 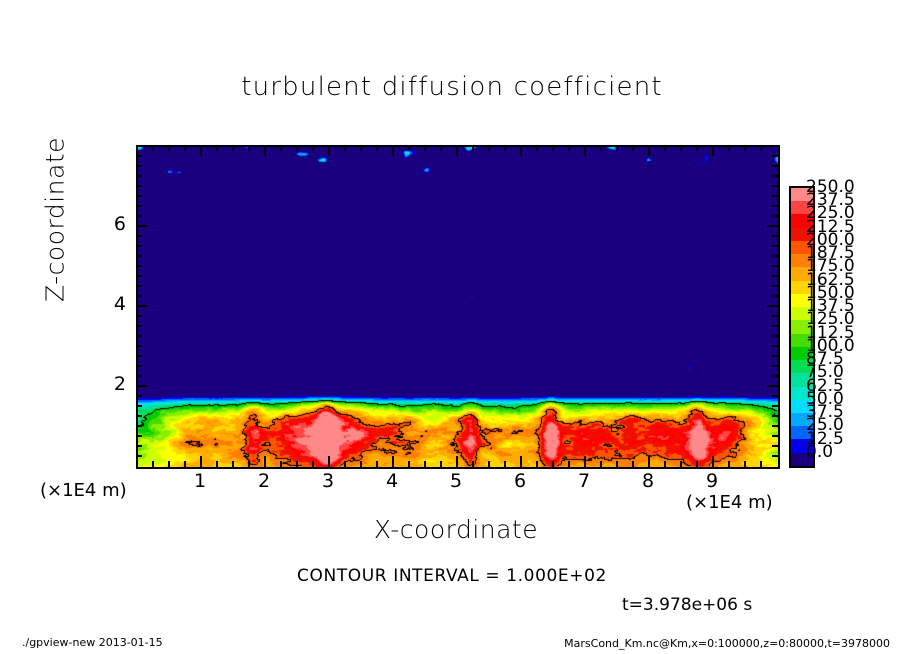 I want to click on x-axis-tick-label: 3, so click(x=328, y=481).